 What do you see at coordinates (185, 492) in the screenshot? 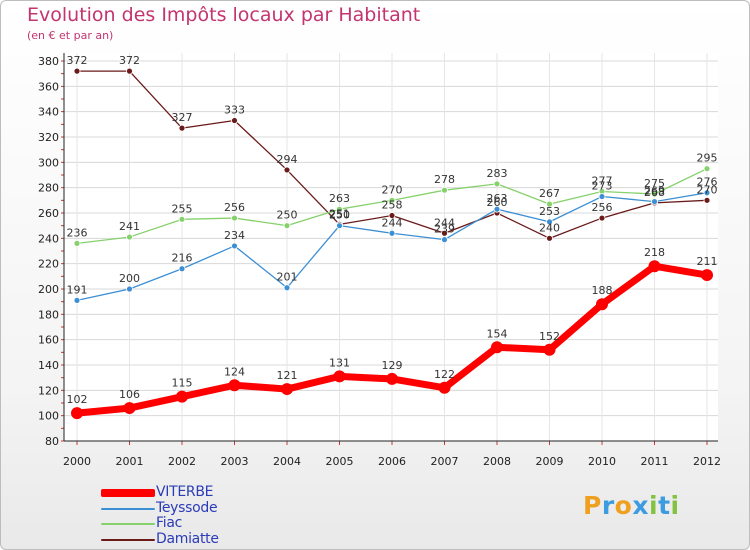
I see `legend-label: VITERBE` at bounding box center [185, 492].